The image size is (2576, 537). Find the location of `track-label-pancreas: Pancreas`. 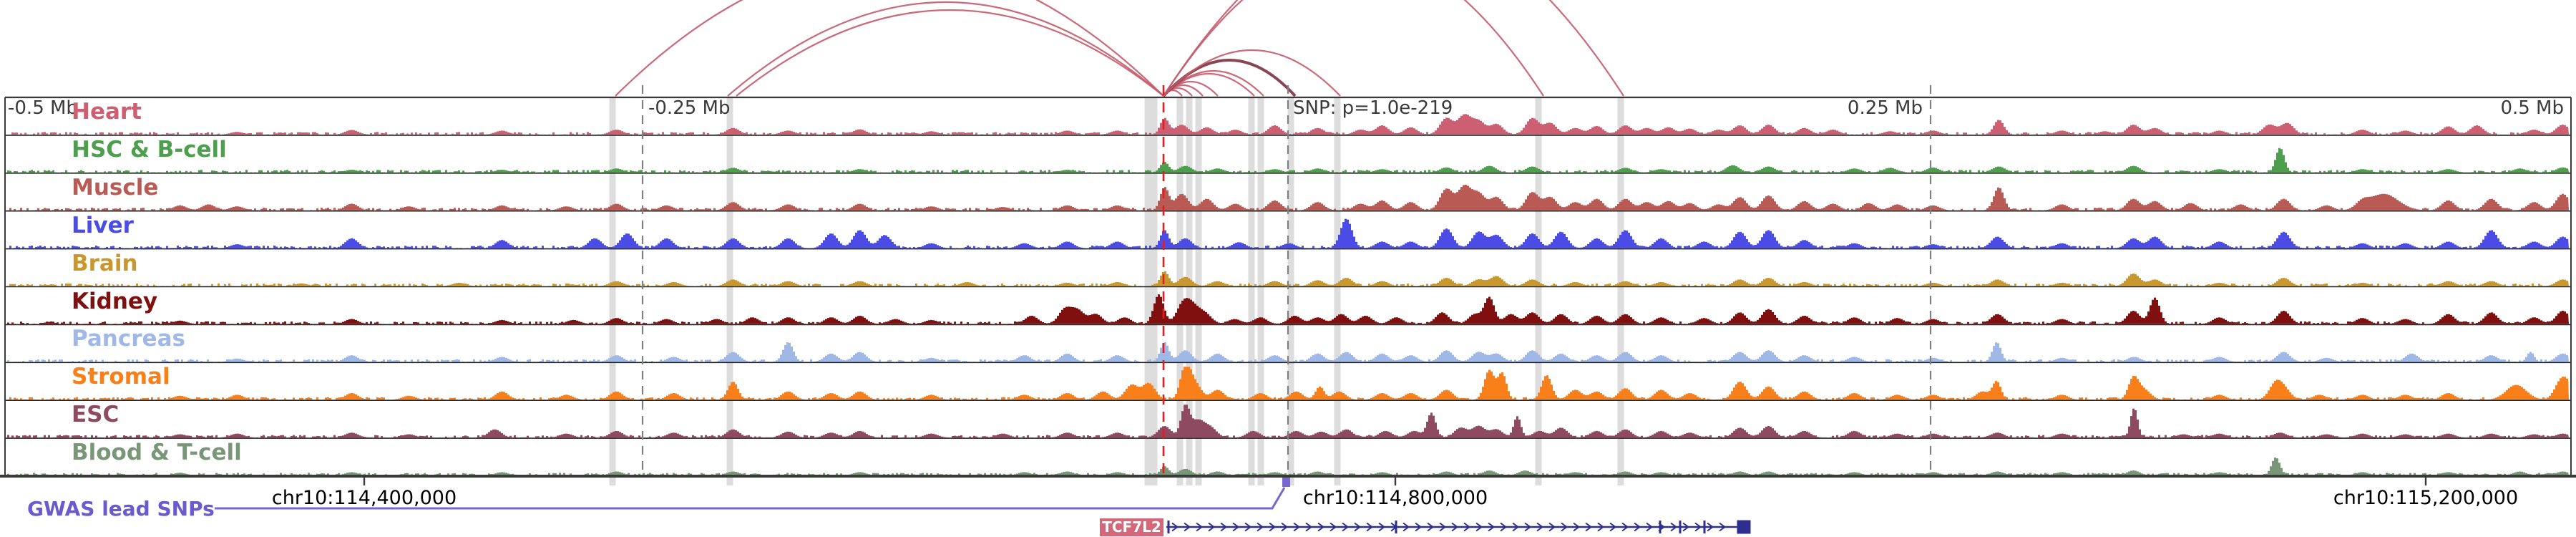

track-label-pancreas: Pancreas is located at coordinates (128, 339).